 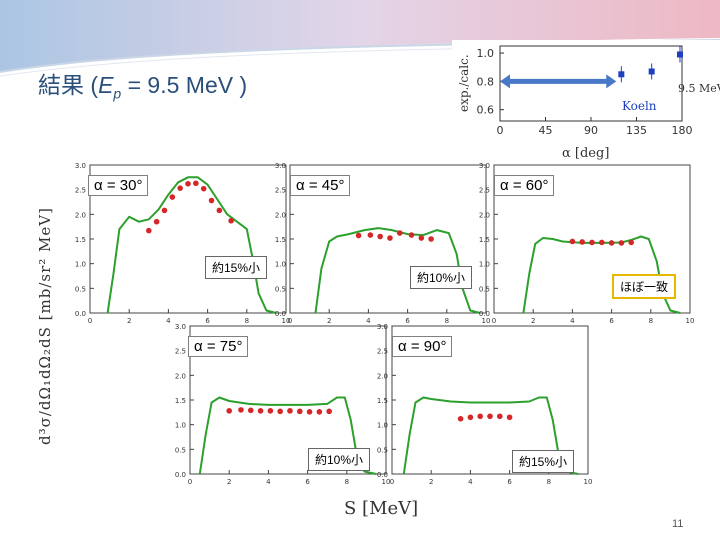 What do you see at coordinates (678, 524) in the screenshot?
I see `page-number: 11` at bounding box center [678, 524].